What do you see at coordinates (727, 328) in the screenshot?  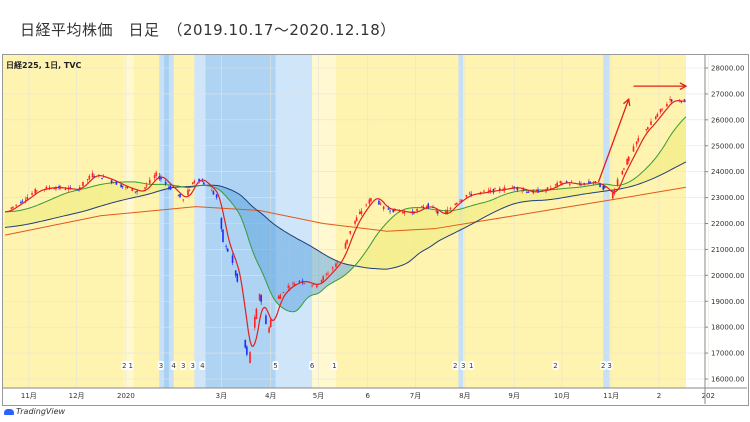 I see `y-tick-label: 18000.00` at bounding box center [727, 328].